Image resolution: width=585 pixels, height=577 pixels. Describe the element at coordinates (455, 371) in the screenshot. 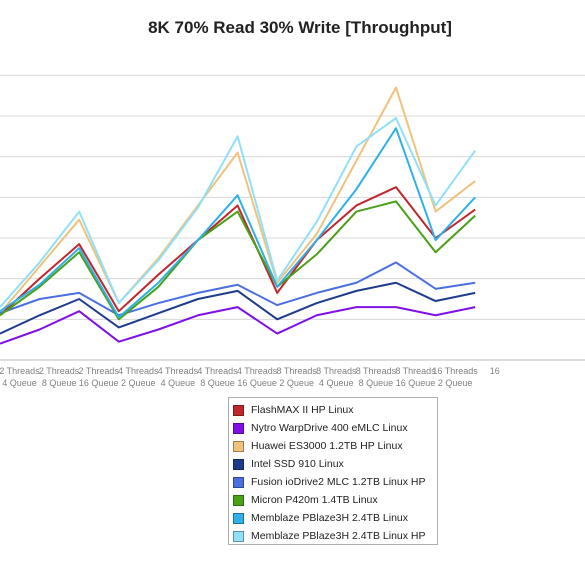

I see `x-tick-label: 16 Threads` at that location.